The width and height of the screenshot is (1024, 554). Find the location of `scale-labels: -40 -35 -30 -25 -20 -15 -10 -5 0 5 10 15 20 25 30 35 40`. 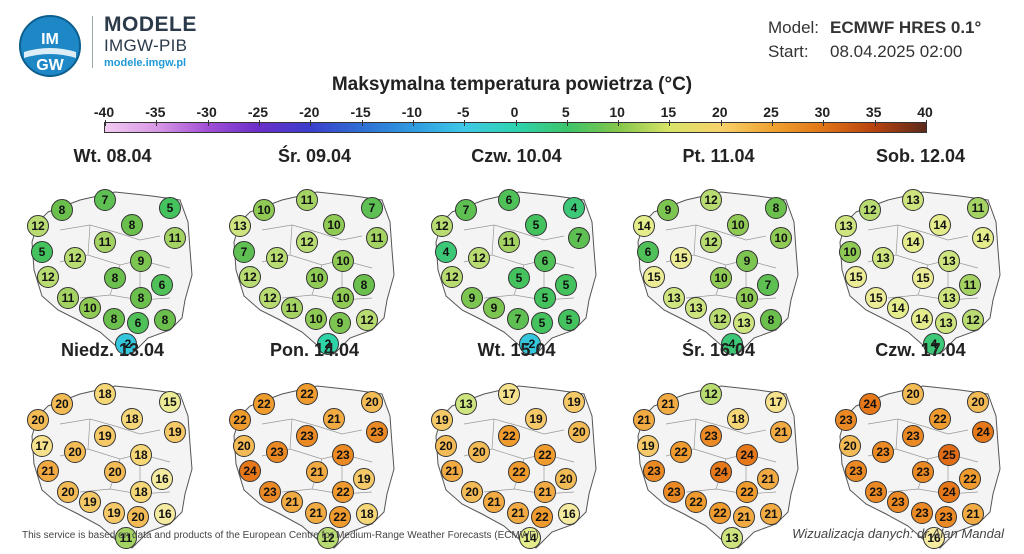

scale-labels: -40 -35 -30 -25 -20 -15 -10 -5 0 5 10 15 20 25 30 35 40 is located at coordinates (513, 113).